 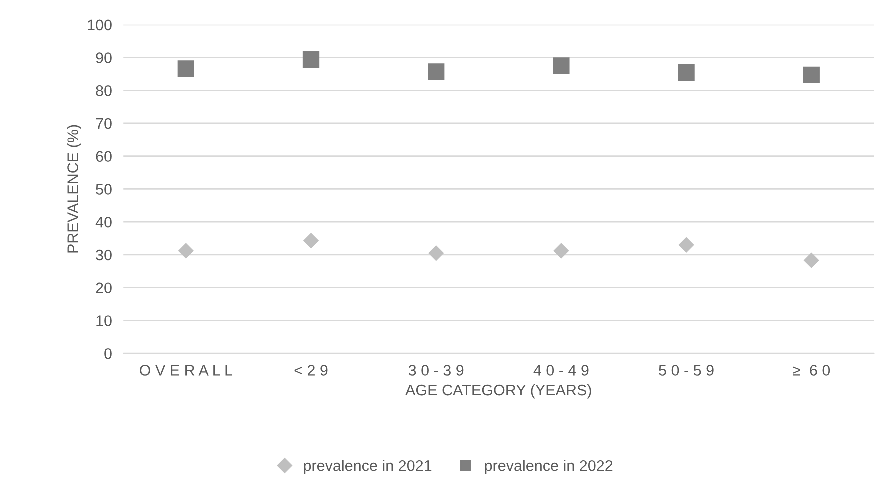 I want to click on legend-label: prevalence in 2021, so click(x=368, y=467).